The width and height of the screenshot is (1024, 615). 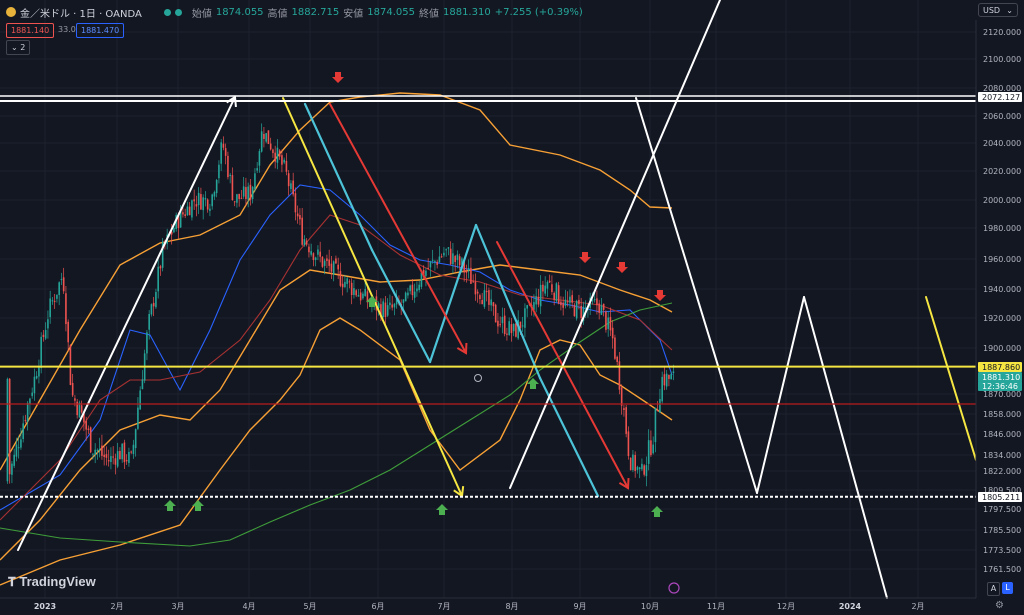 I want to click on sell-price-button: 1881.140, so click(x=30, y=30).